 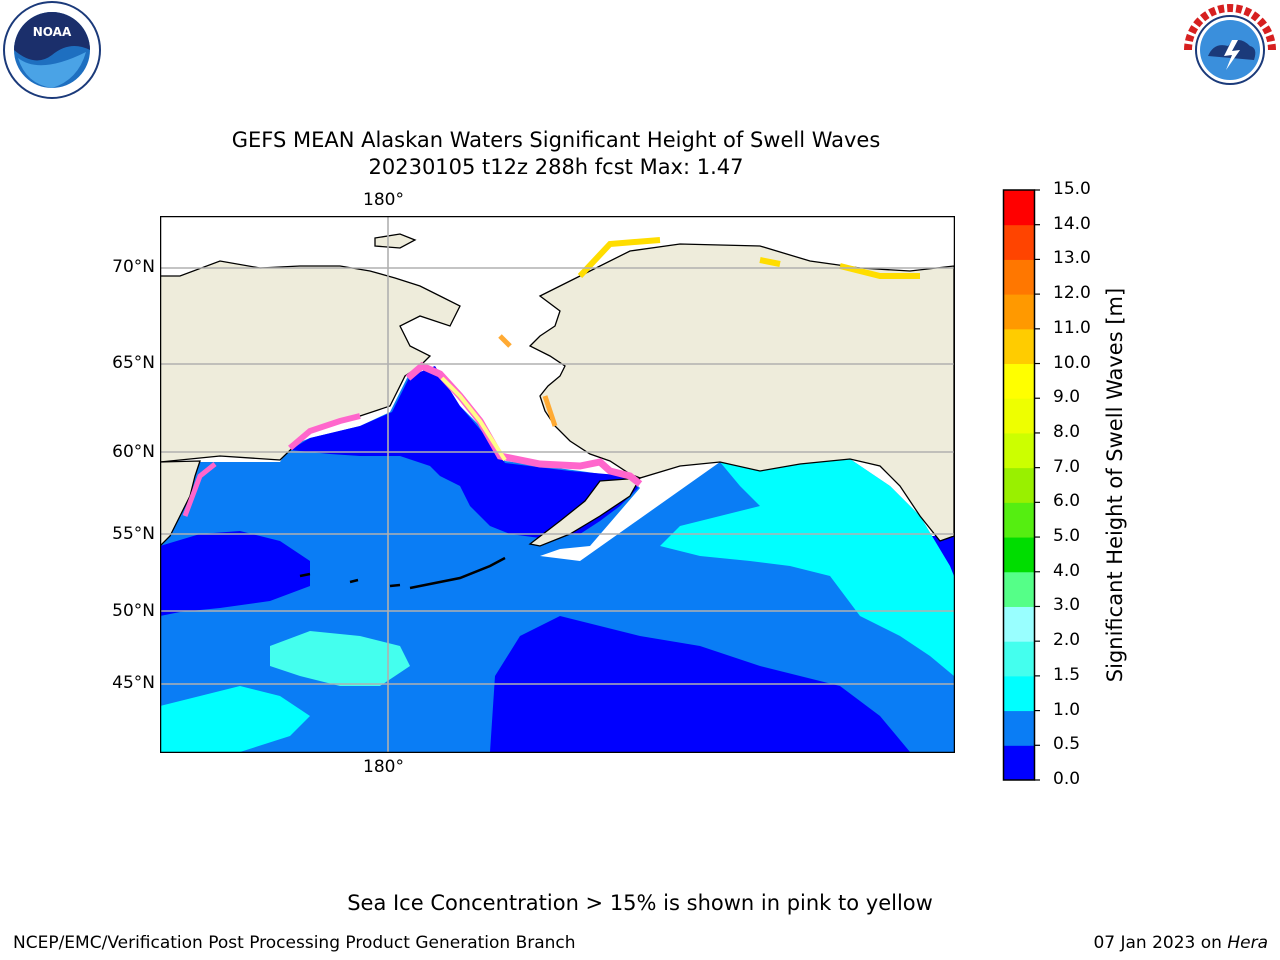 What do you see at coordinates (807, 567) in the screenshot?
I see `ocean-high-gulf` at bounding box center [807, 567].